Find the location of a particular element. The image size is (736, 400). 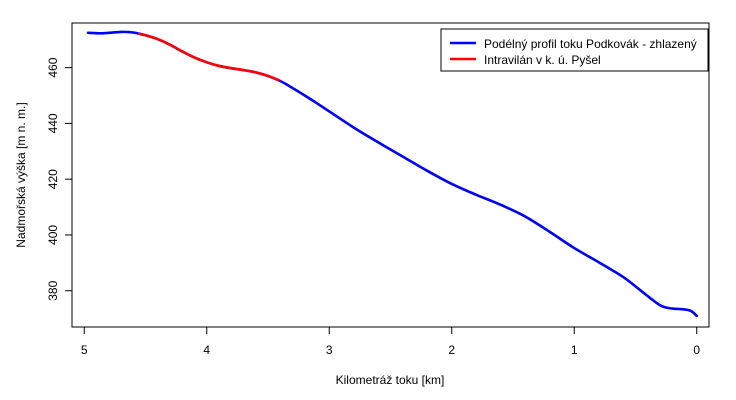

x-tick-label: 1 is located at coordinates (574, 350).